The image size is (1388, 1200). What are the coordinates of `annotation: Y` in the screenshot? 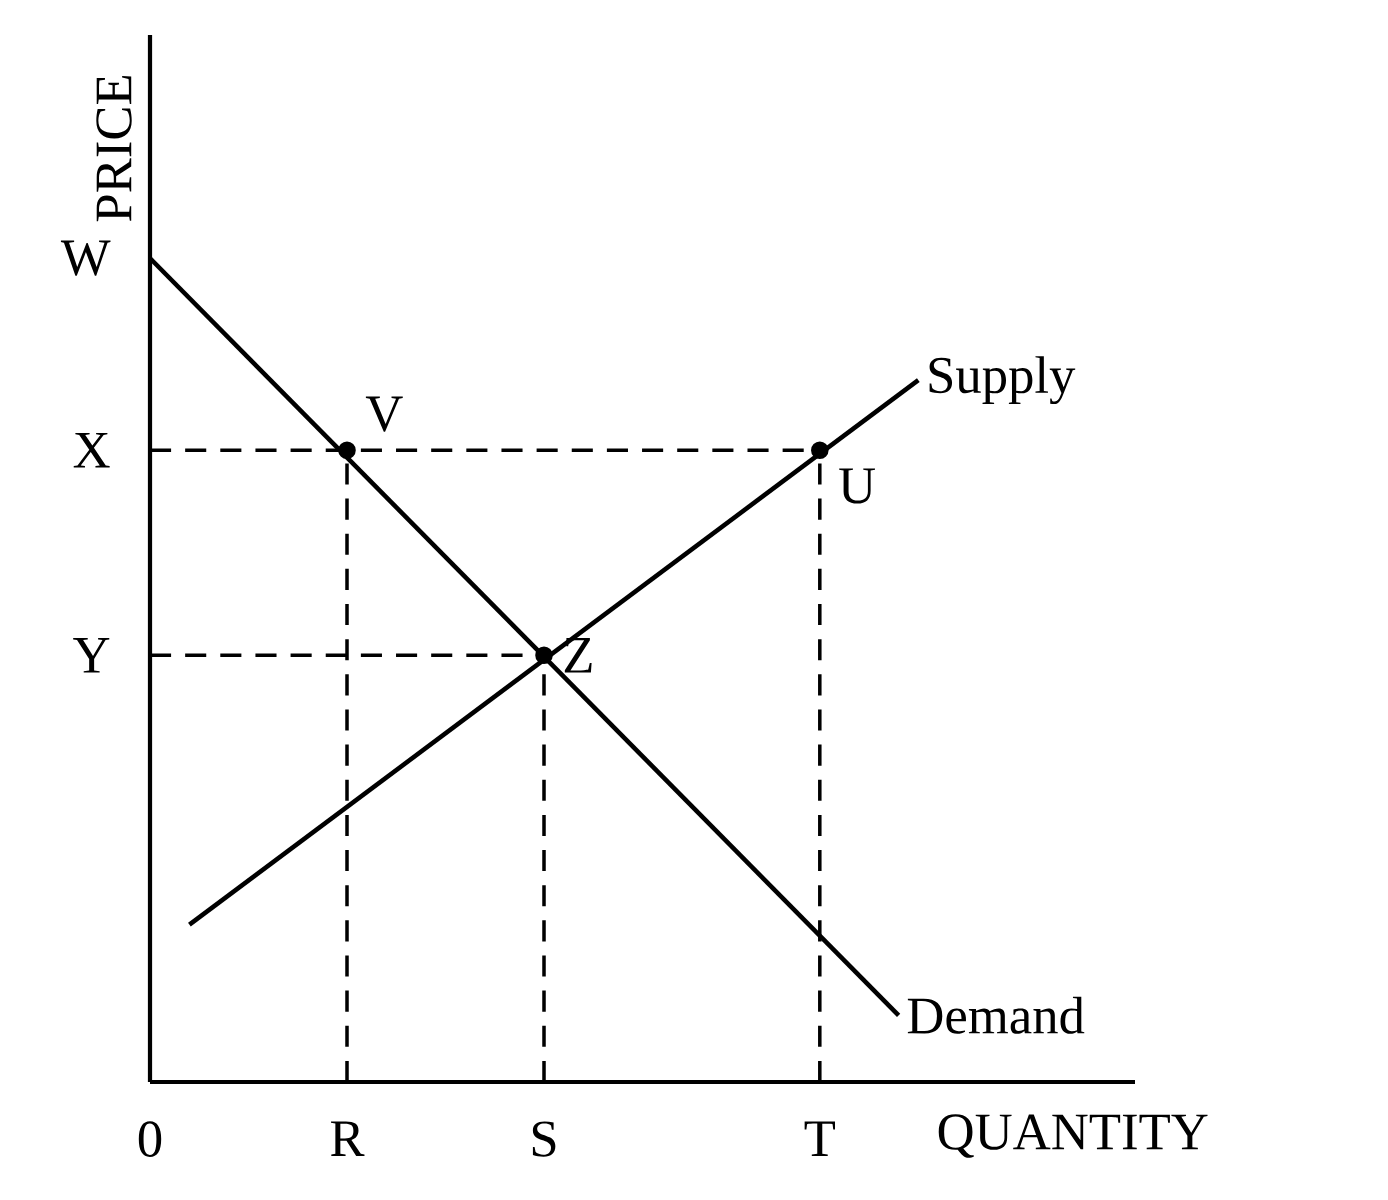 It's located at (91, 655).